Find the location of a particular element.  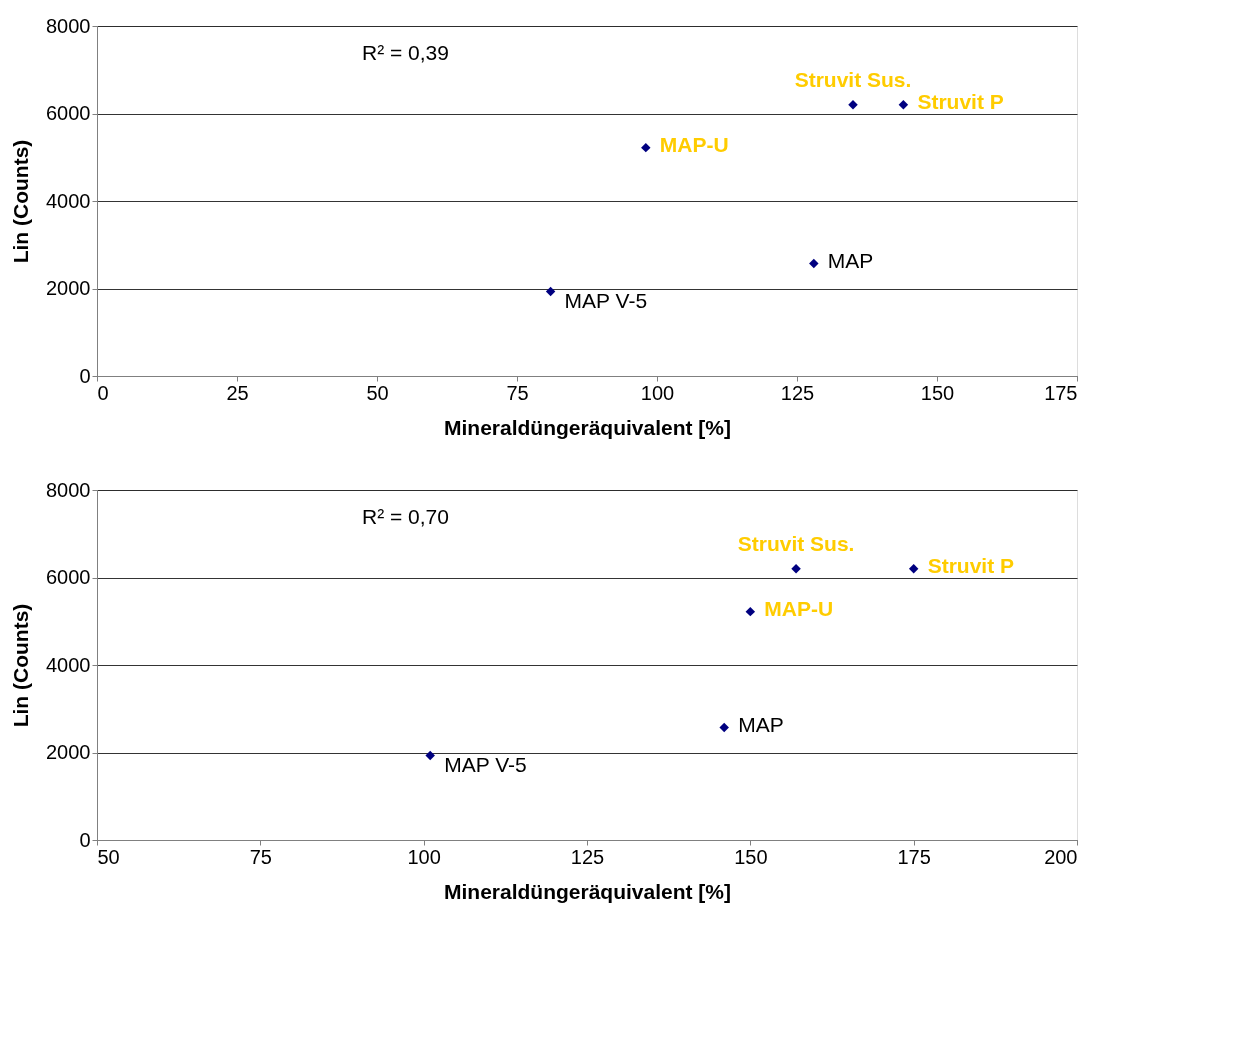

annotation: R² = 0,39 is located at coordinates (405, 52).